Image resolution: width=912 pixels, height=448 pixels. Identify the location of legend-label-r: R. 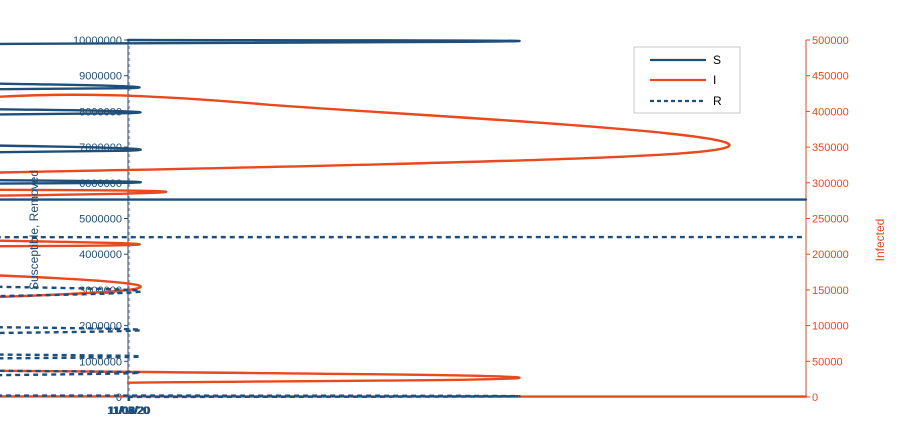
(717, 101).